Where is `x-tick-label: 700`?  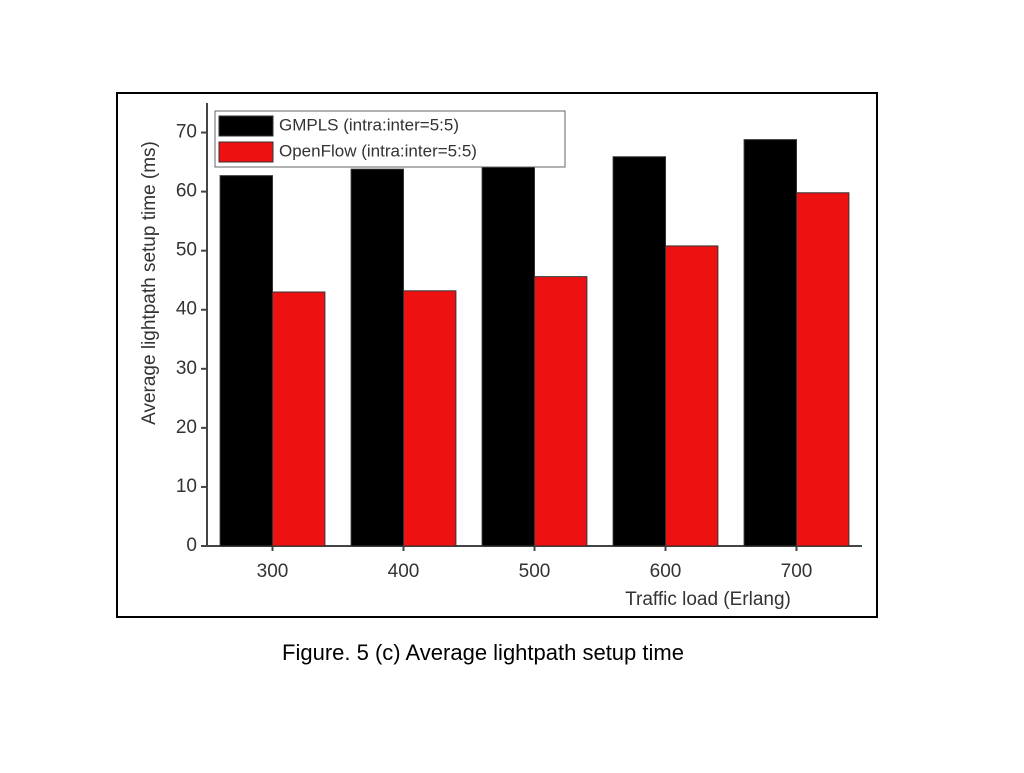 x-tick-label: 700 is located at coordinates (797, 571).